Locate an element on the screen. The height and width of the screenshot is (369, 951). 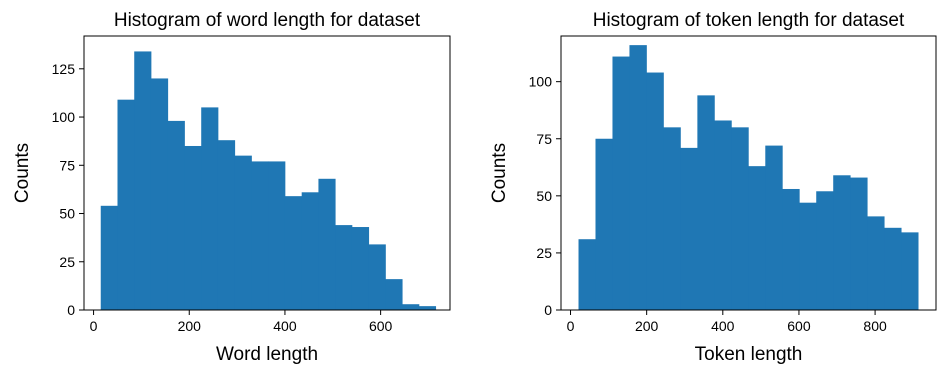
y-tick-label: 125 is located at coordinates (64, 69).